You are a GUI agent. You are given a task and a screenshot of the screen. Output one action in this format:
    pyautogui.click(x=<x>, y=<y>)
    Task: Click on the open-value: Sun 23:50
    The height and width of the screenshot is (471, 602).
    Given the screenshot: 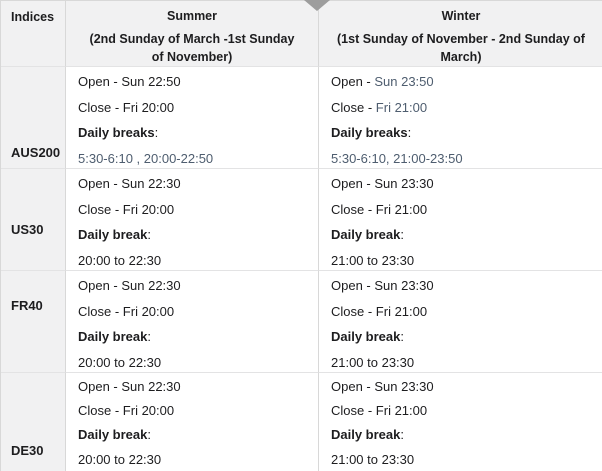 What is the action you would take?
    pyautogui.click(x=404, y=81)
    